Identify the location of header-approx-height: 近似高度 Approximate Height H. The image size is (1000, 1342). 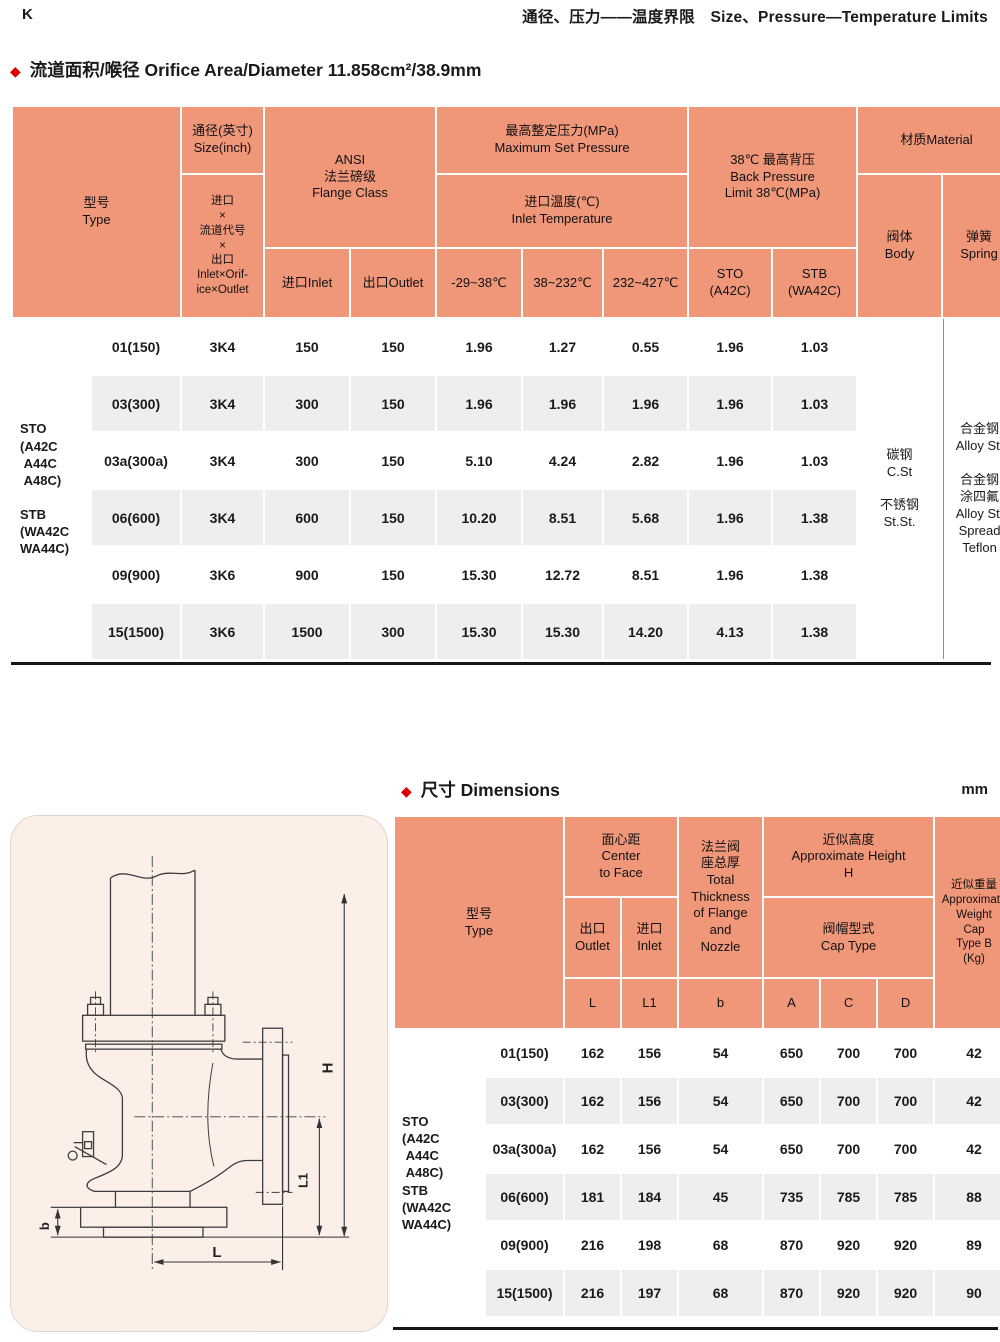
(849, 856).